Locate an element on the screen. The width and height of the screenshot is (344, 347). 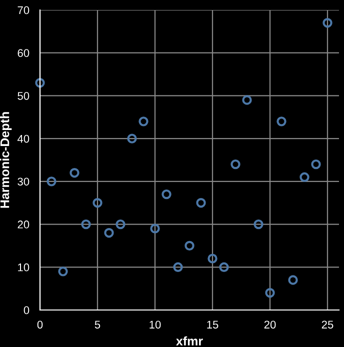
y-tick-label: 40 is located at coordinates (23, 138).